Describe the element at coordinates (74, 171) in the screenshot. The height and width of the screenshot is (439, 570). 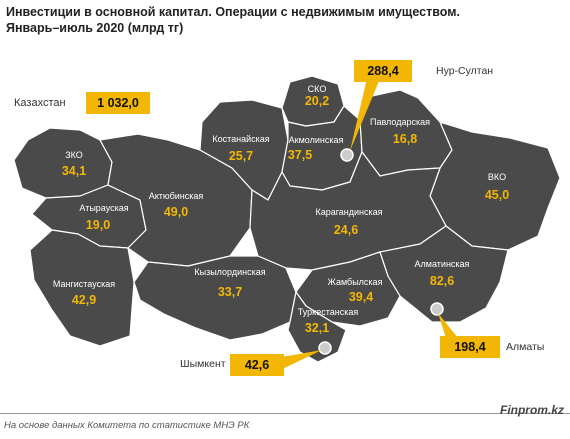
I see `value-zko: 34,1` at that location.